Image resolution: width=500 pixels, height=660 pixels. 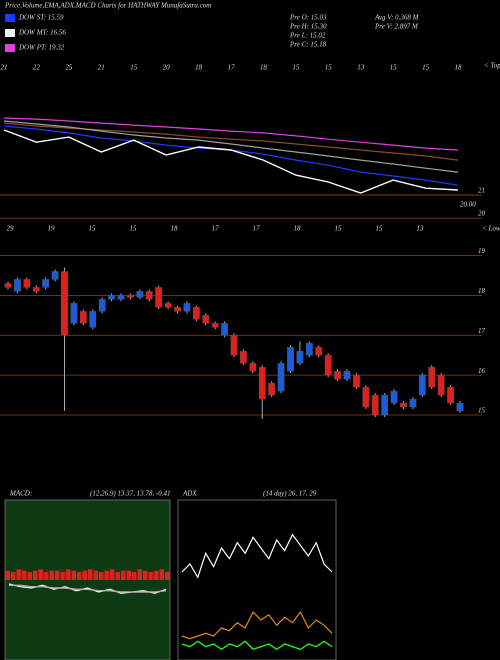 What do you see at coordinates (42, 33) in the screenshot?
I see `legend-label: DOW MT: 16.56` at bounding box center [42, 33].